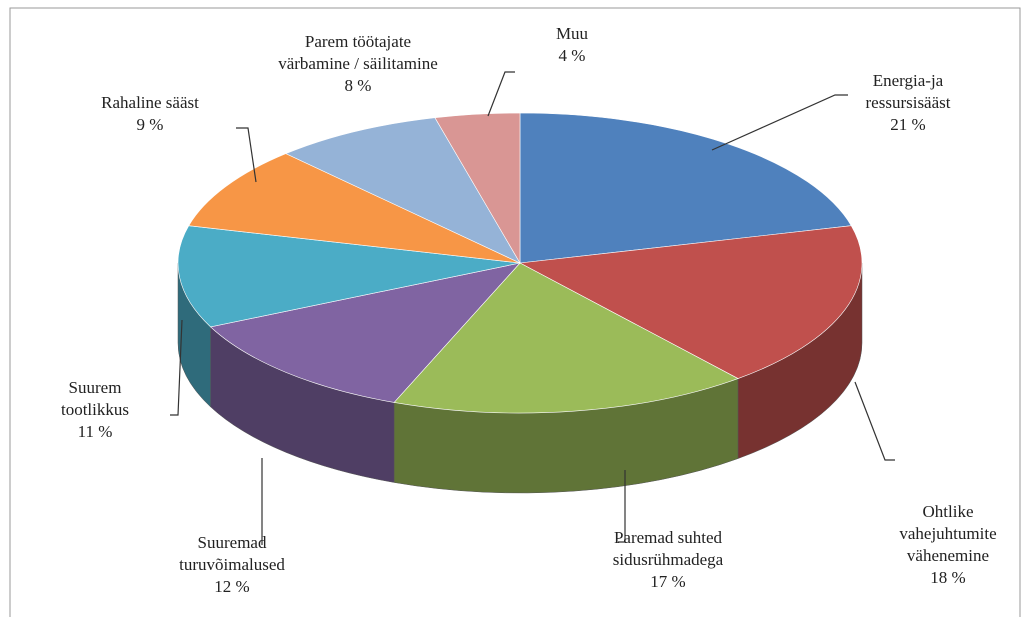  I want to click on category-label: Parem töötajate värbamine / säilitamine, so click(358, 52).